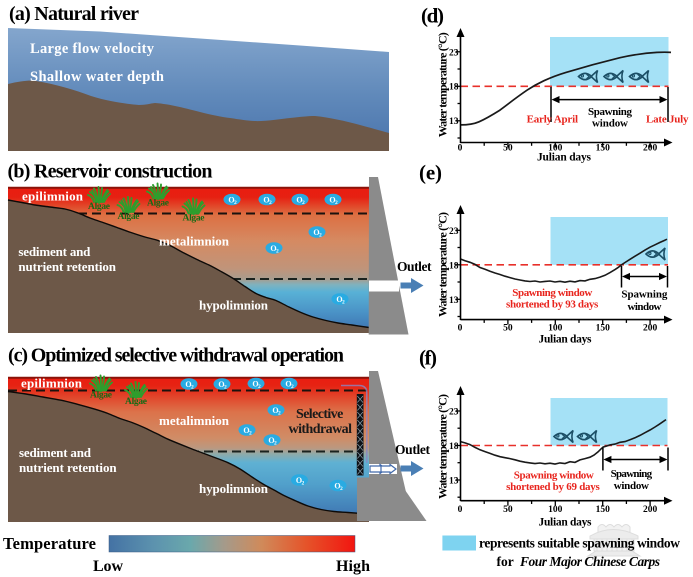 The height and width of the screenshot is (577, 693). Describe the element at coordinates (552, 305) in the screenshot. I see `svg-text: shortened by 93 days` at that location.